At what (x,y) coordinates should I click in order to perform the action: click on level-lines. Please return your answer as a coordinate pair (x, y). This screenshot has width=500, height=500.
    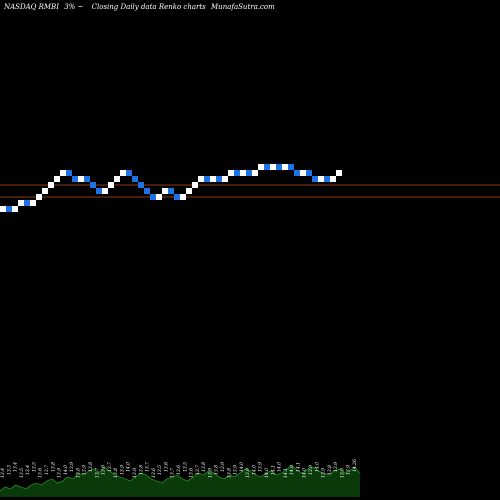
    Looking at the image, I should click on (250, 191).